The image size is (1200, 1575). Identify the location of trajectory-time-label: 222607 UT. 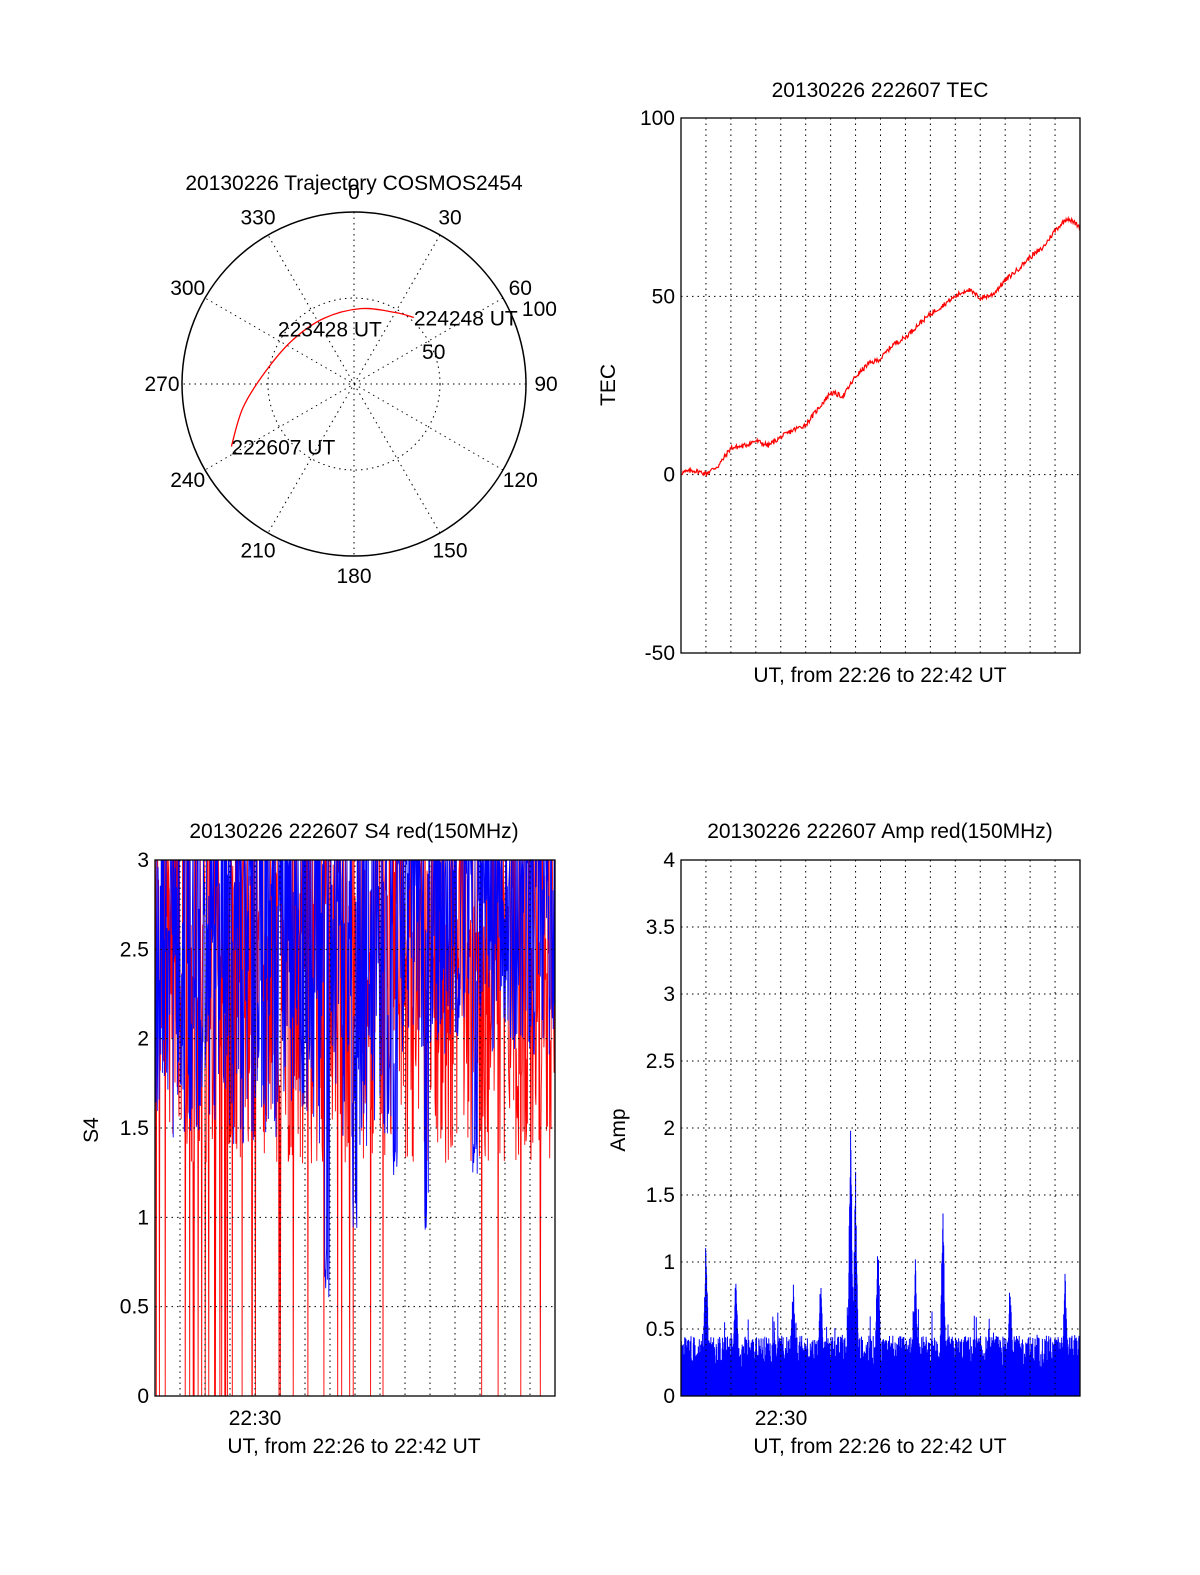
(283, 447).